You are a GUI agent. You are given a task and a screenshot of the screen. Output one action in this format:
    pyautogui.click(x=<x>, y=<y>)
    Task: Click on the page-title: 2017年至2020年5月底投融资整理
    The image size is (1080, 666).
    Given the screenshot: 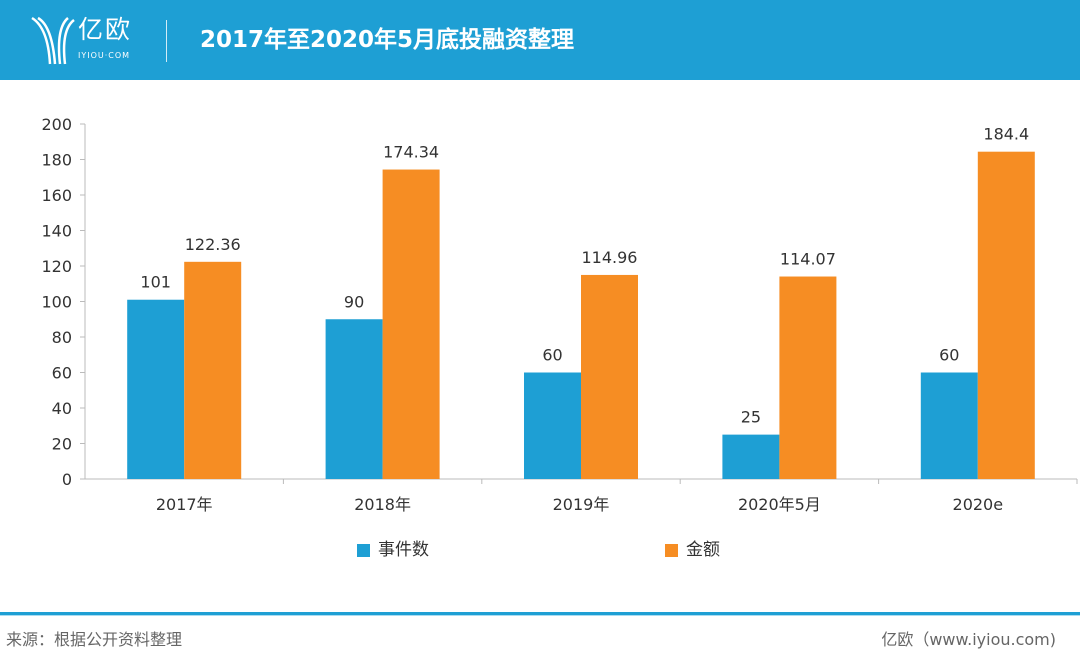 What is the action you would take?
    pyautogui.click(x=387, y=40)
    